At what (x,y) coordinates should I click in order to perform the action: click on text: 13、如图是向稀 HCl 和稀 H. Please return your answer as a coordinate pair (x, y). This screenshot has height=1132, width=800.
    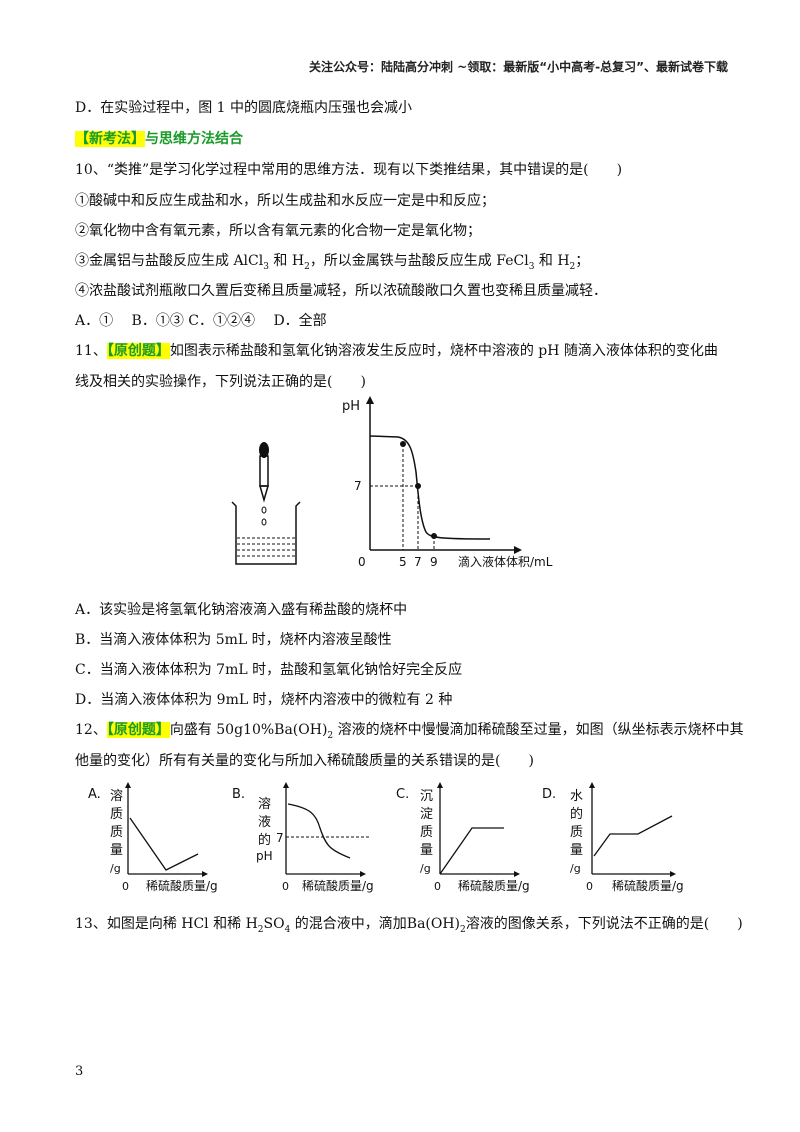
    Looking at the image, I should click on (166, 924).